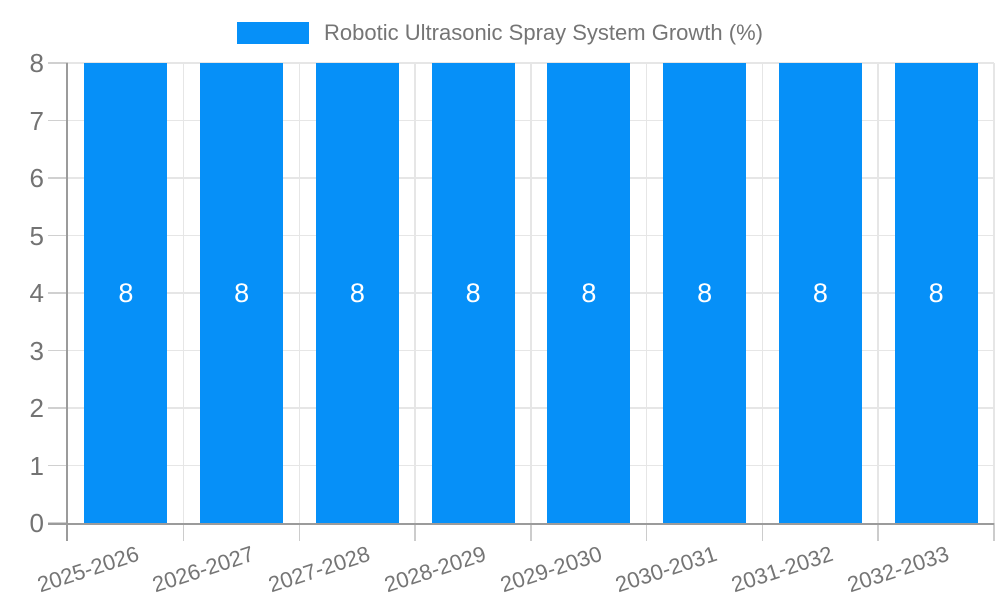  What do you see at coordinates (36, 293) in the screenshot?
I see `y-axis-tick-label: 4` at bounding box center [36, 293].